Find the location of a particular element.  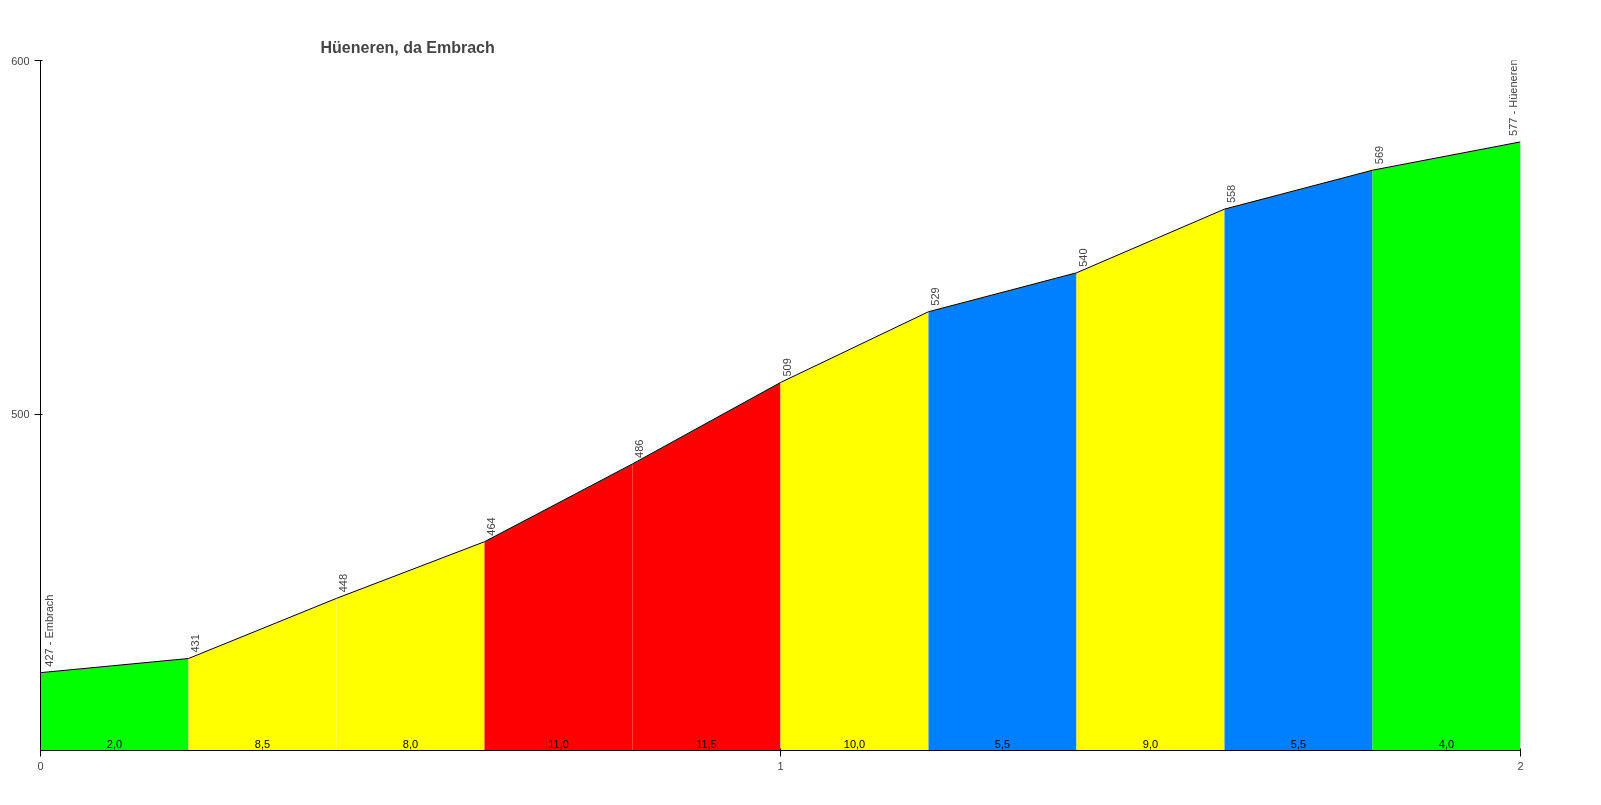

y-tick-label: 500 is located at coordinates (20, 414).